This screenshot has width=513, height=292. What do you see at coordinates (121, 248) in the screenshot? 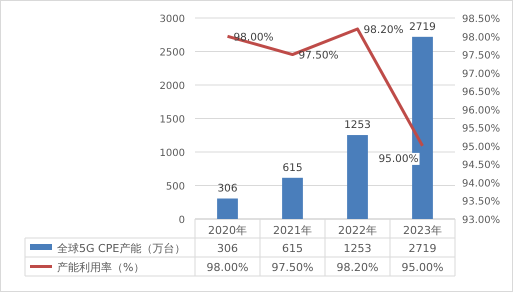
I see `legend-label: 全球5G CPE产能（万台）` at bounding box center [121, 248].